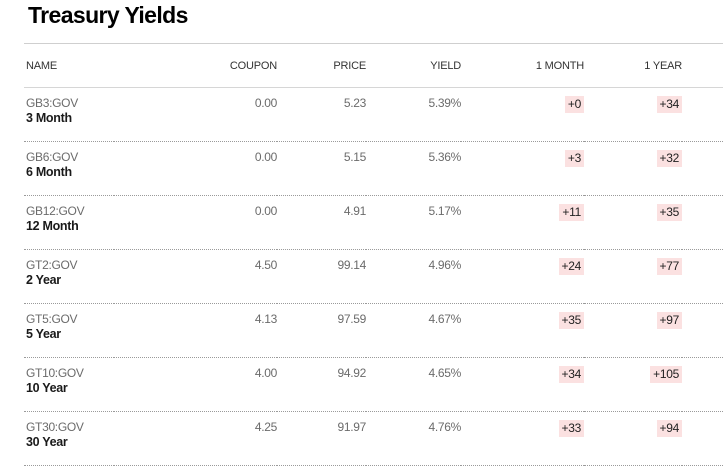 This screenshot has height=466, width=723. Describe the element at coordinates (321, 438) in the screenshot. I see `price-cell: 91.97` at that location.